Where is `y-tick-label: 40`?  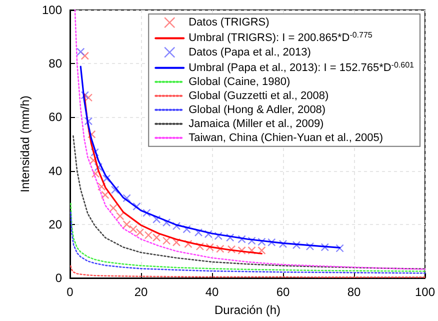 y-tick-label: 40 is located at coordinates (55, 171).